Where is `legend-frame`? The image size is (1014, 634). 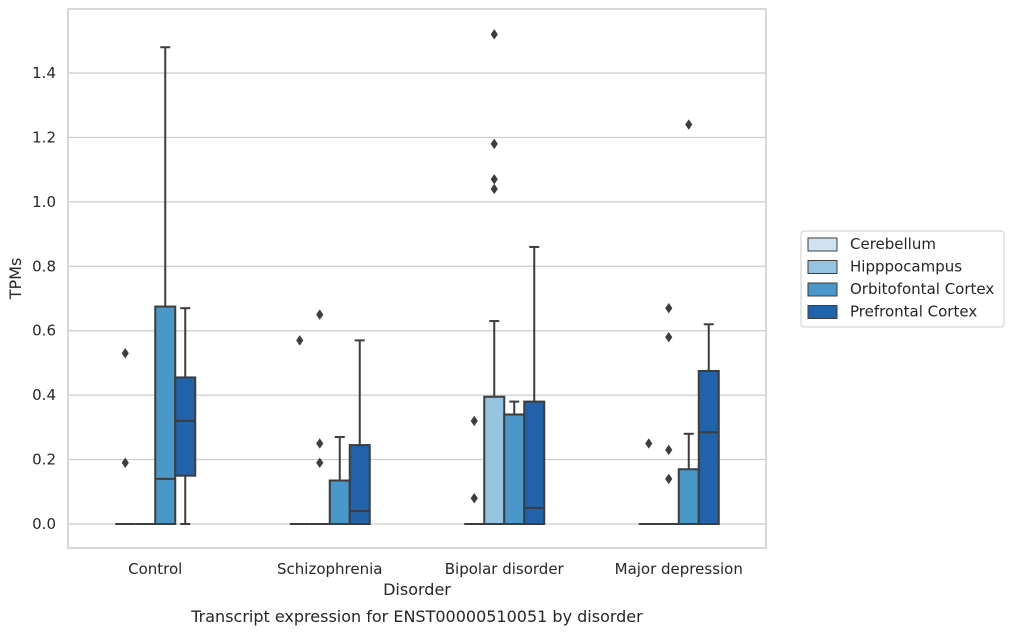 legend-frame is located at coordinates (902, 279).